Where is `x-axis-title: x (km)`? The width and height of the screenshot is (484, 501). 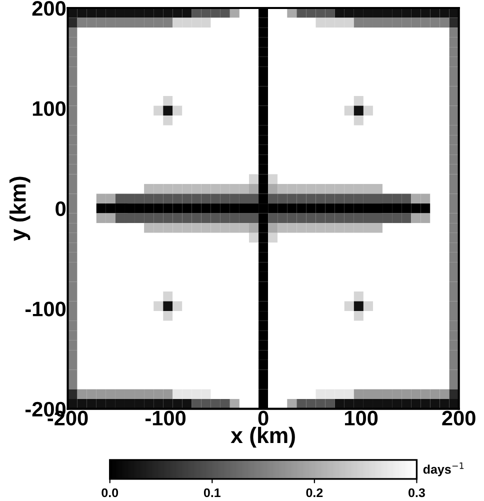 x-axis-title: x (km) is located at coordinates (262, 437).